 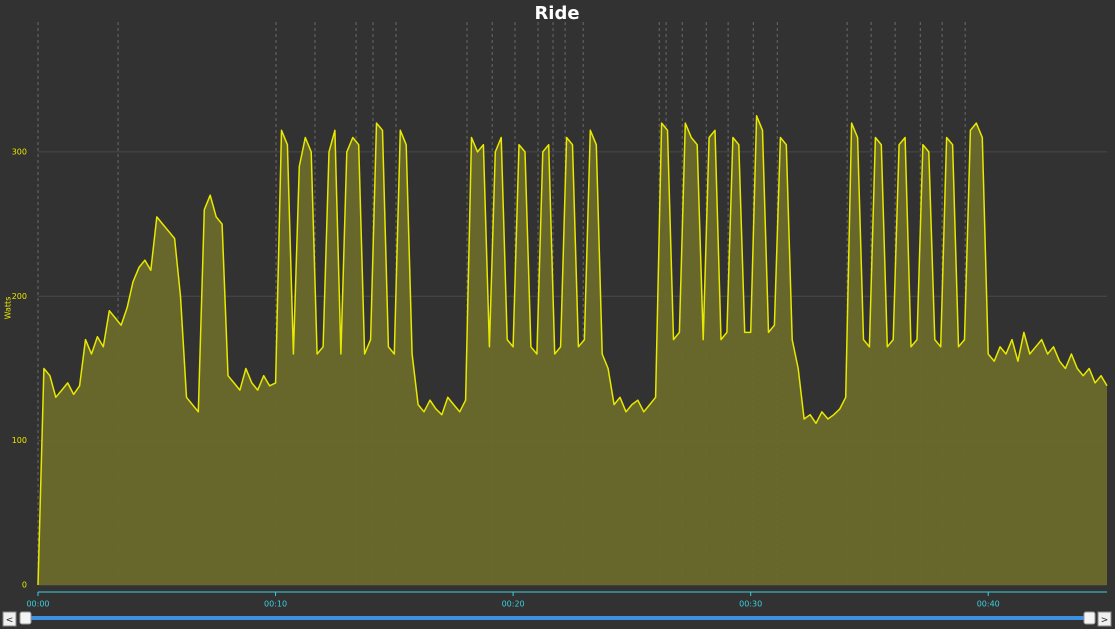 I want to click on chart-title: Ride, so click(x=556, y=13).